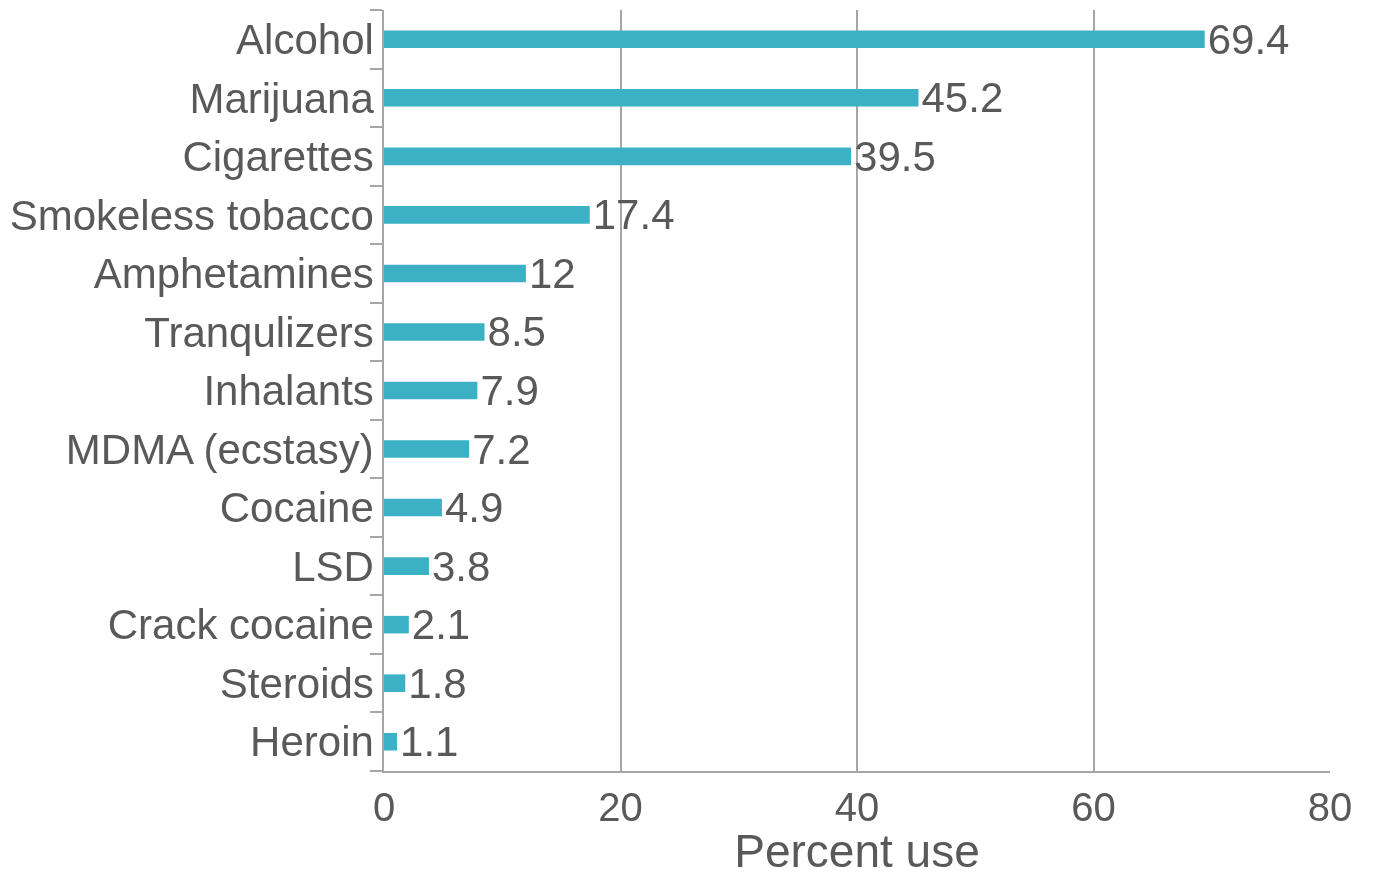  Describe the element at coordinates (895, 156) in the screenshot. I see `data-label: 39.5` at that location.